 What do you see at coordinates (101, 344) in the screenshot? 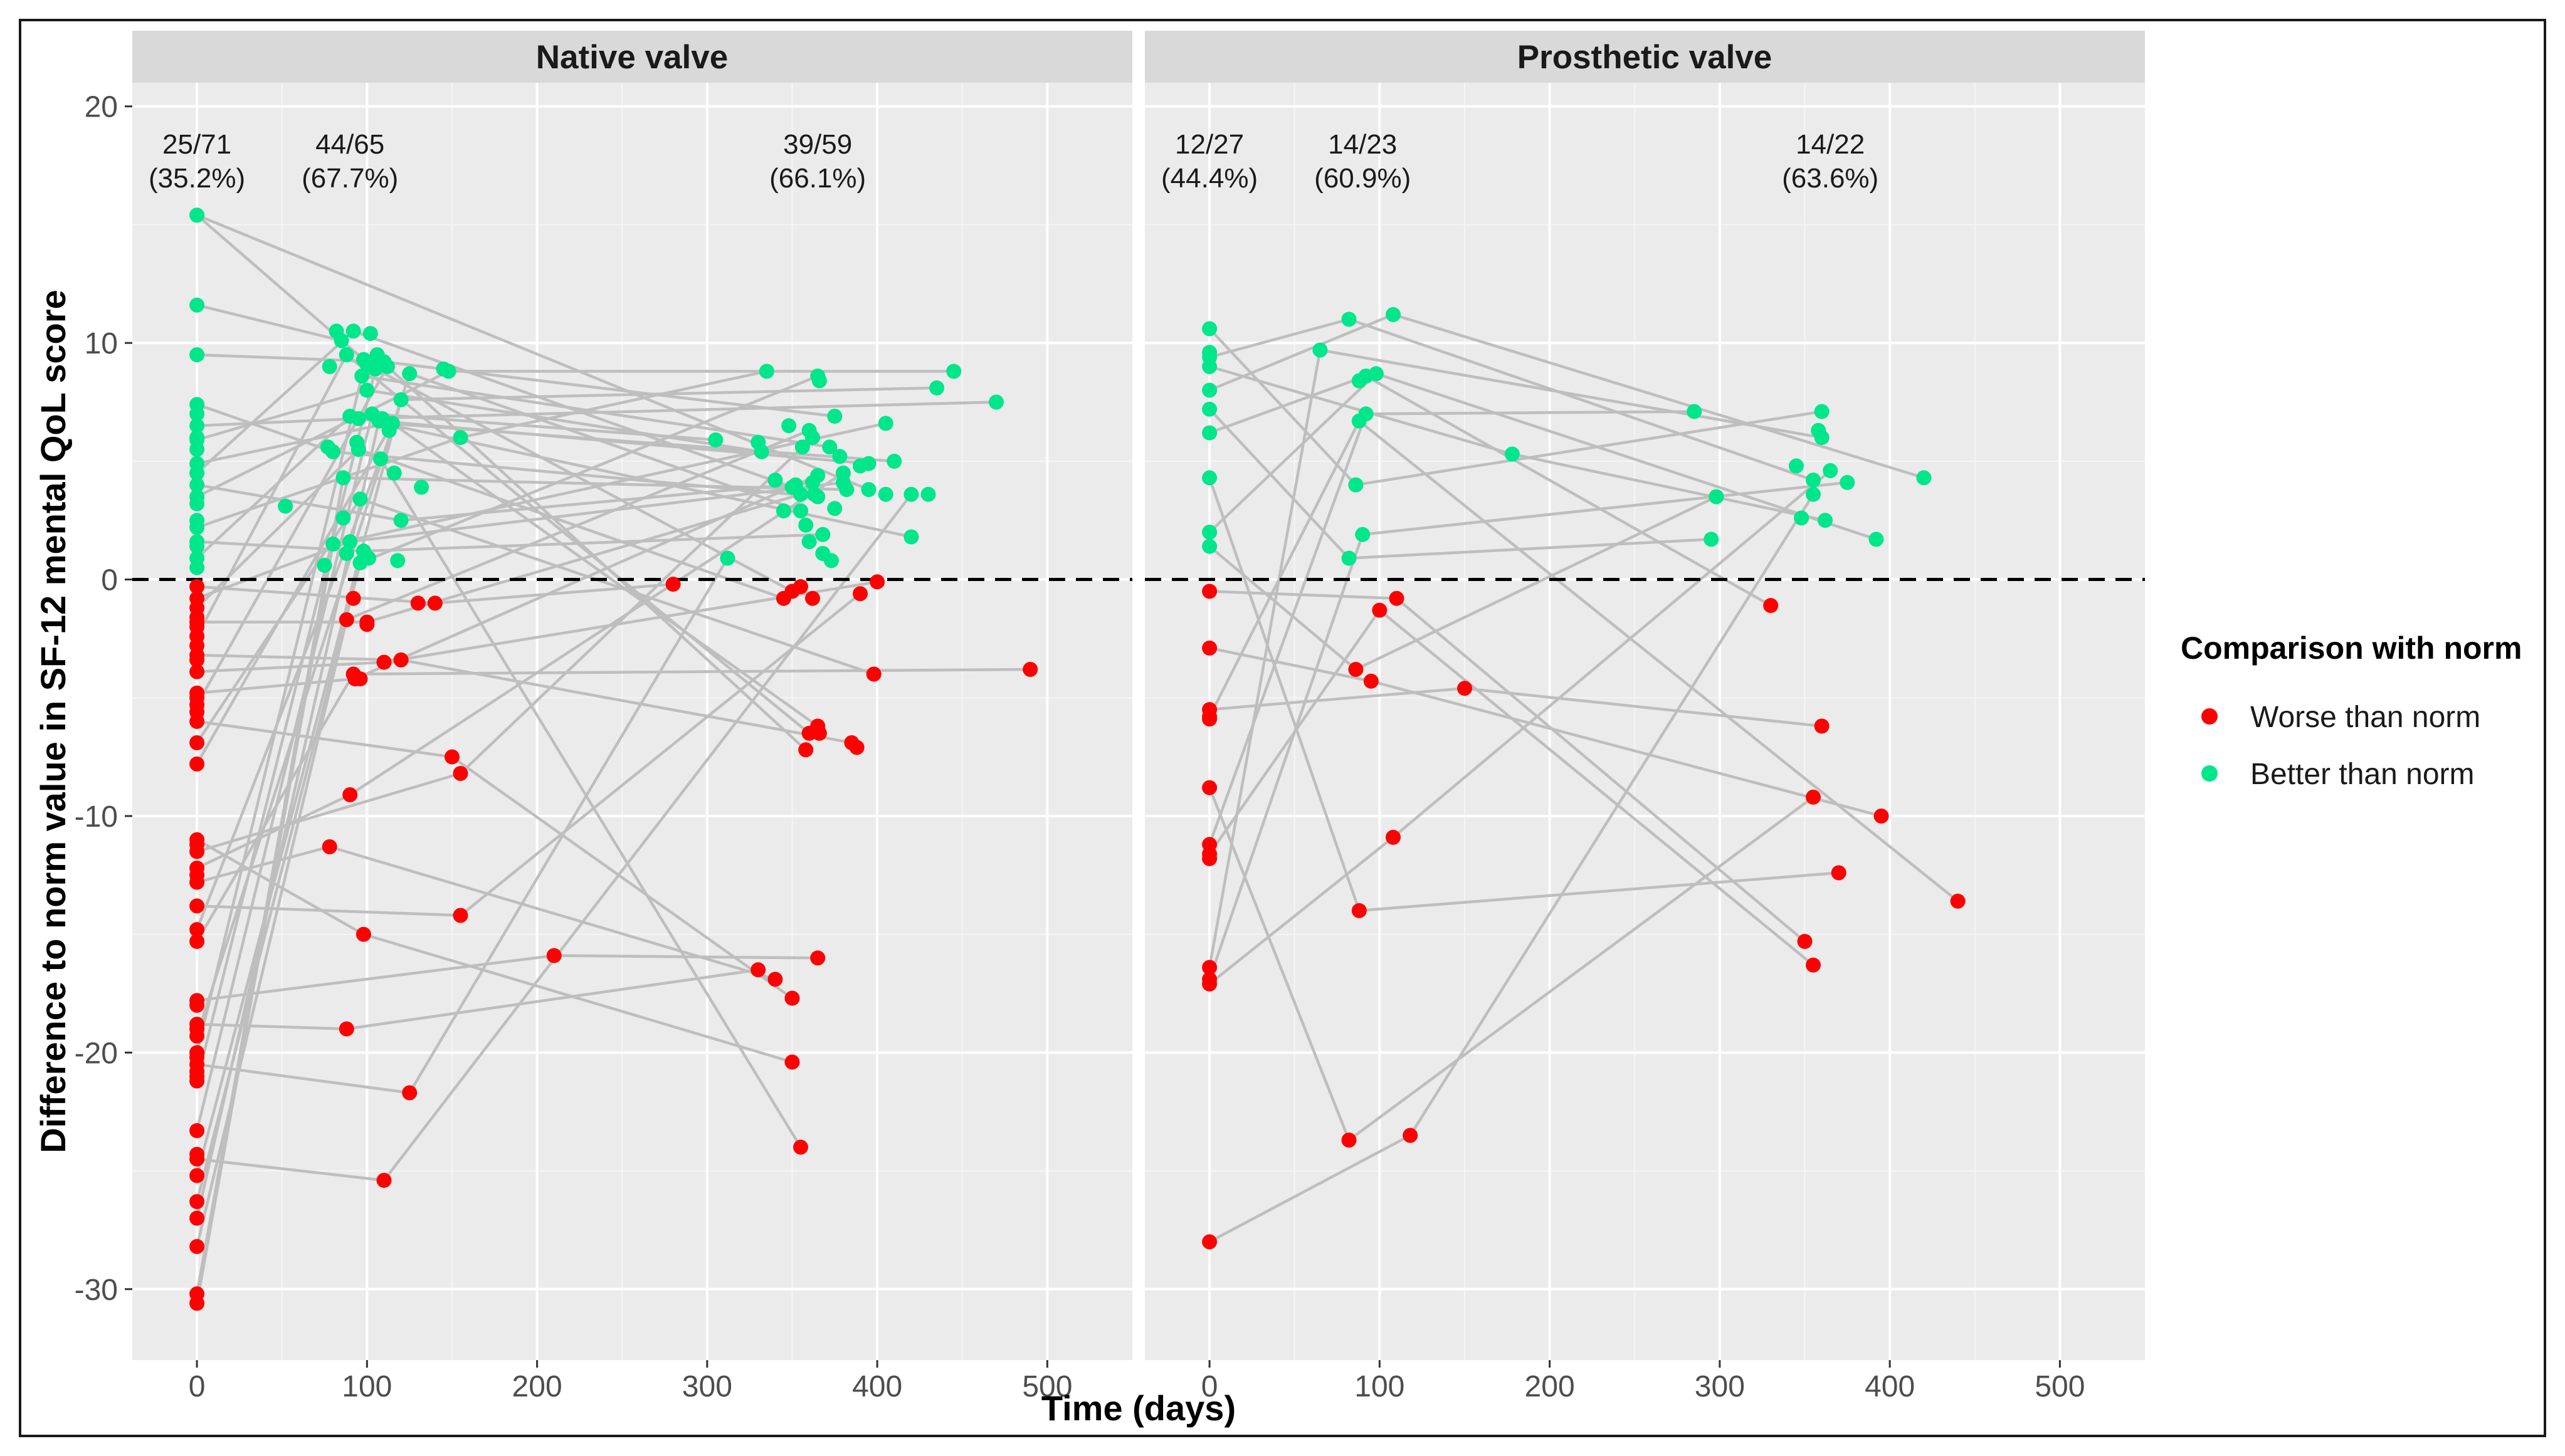
I see `y-tick-label: 10` at bounding box center [101, 344].